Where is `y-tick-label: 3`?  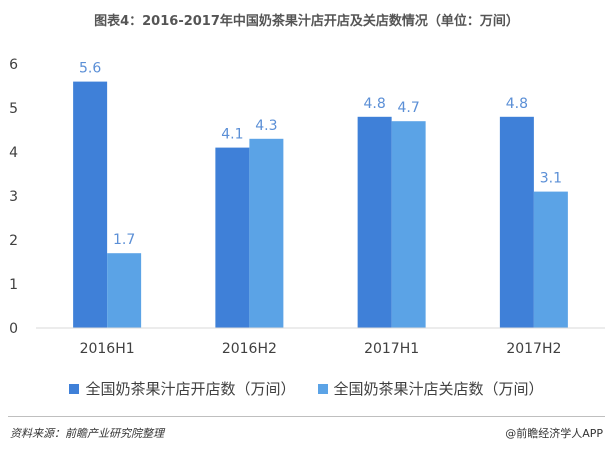
y-tick-label: 3 is located at coordinates (13, 197).